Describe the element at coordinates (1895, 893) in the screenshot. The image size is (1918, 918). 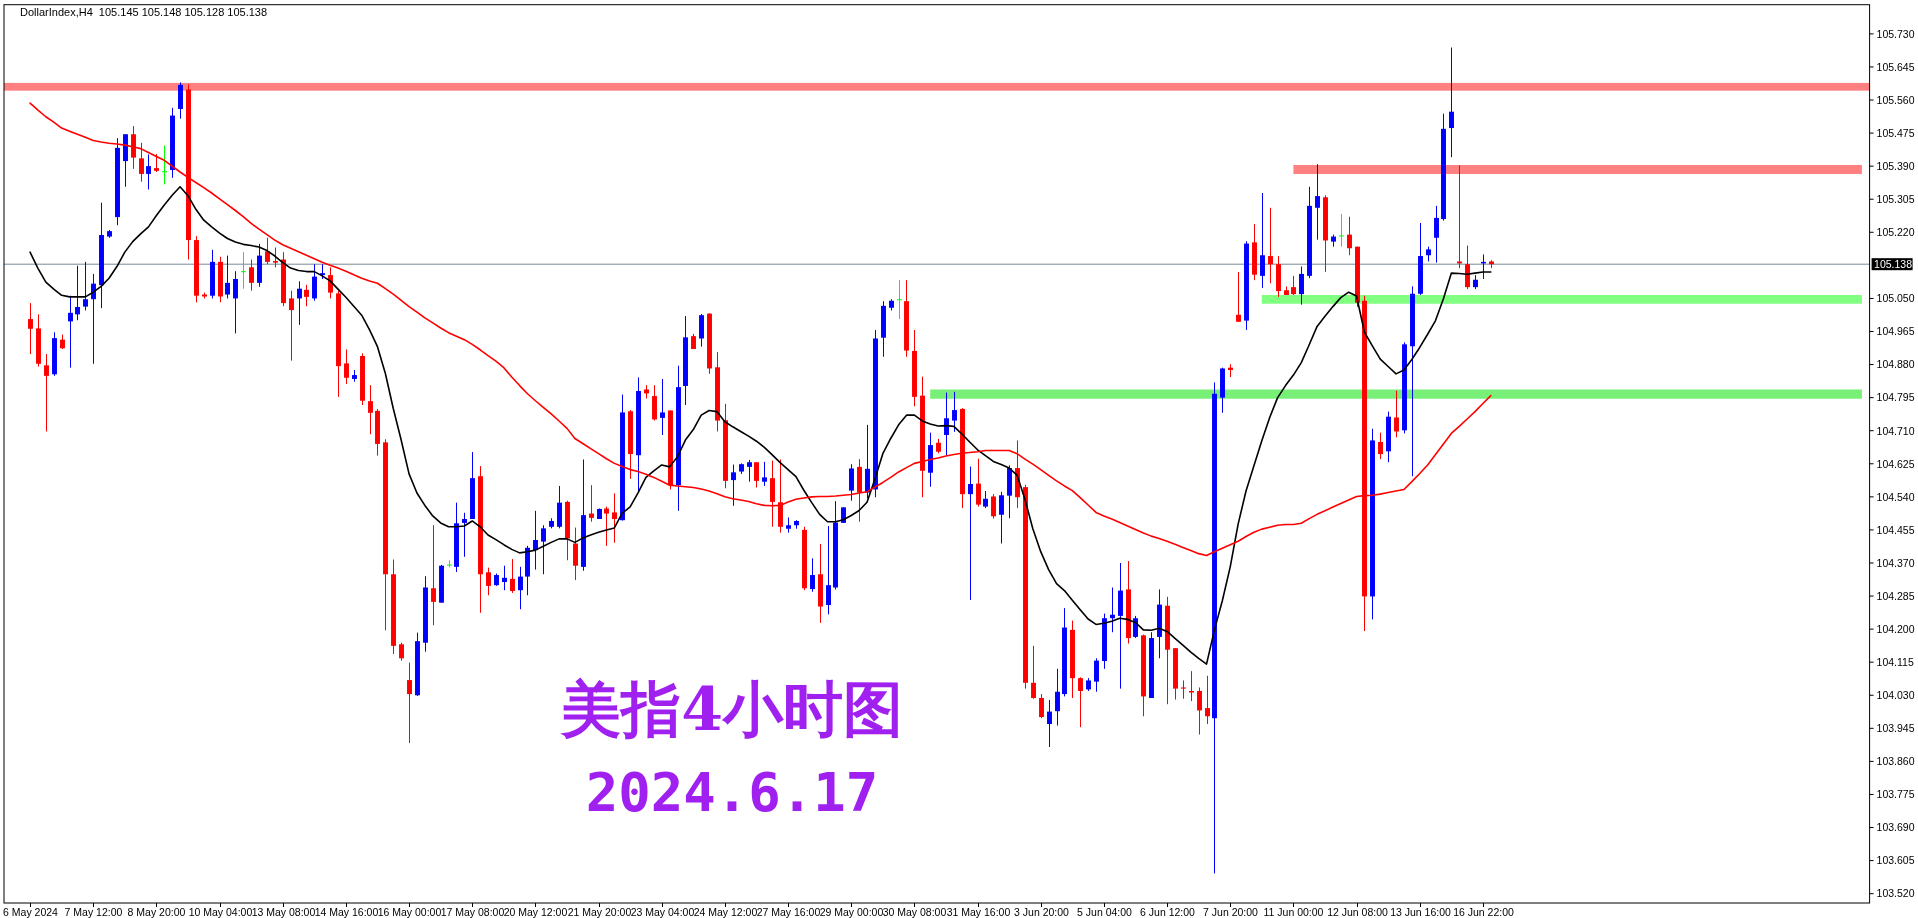
I see `y-tick-label: 103.520` at that location.